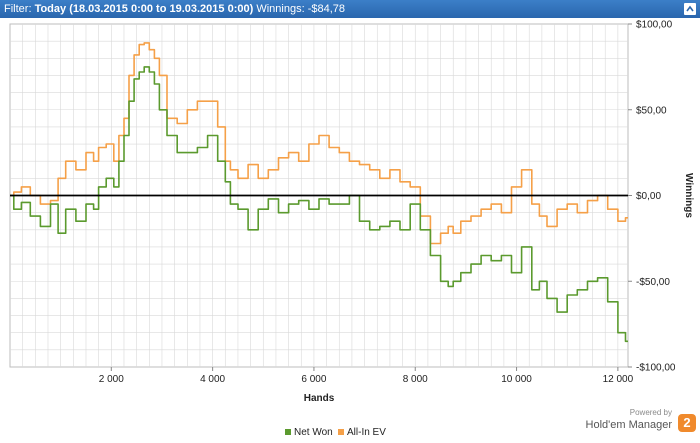 The image size is (700, 443). What do you see at coordinates (326, 9) in the screenshot?
I see `winnings-value: -$84,78` at bounding box center [326, 9].